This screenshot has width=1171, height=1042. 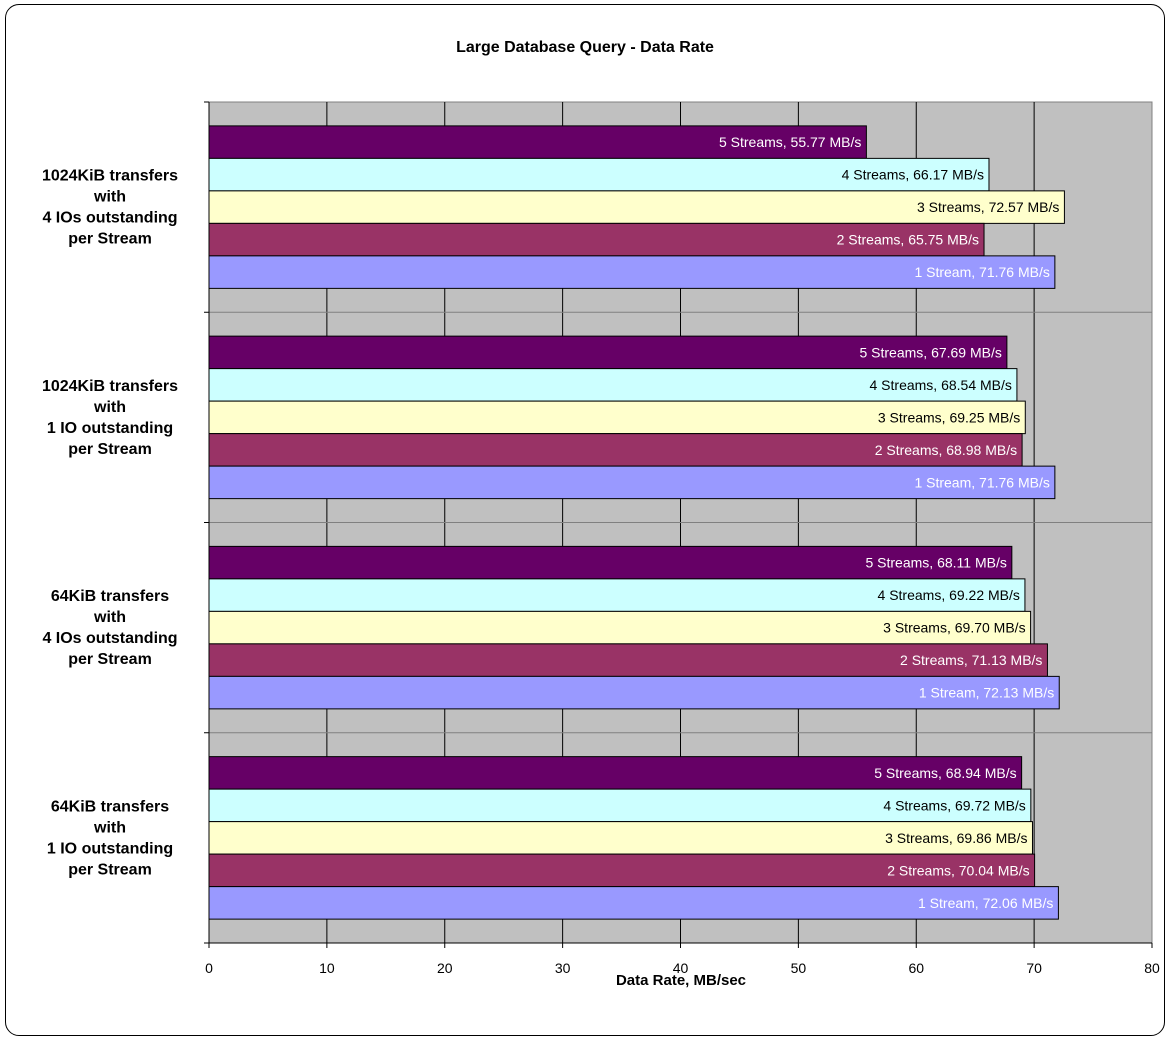 I want to click on x-tick-label: 0, so click(x=209, y=968).